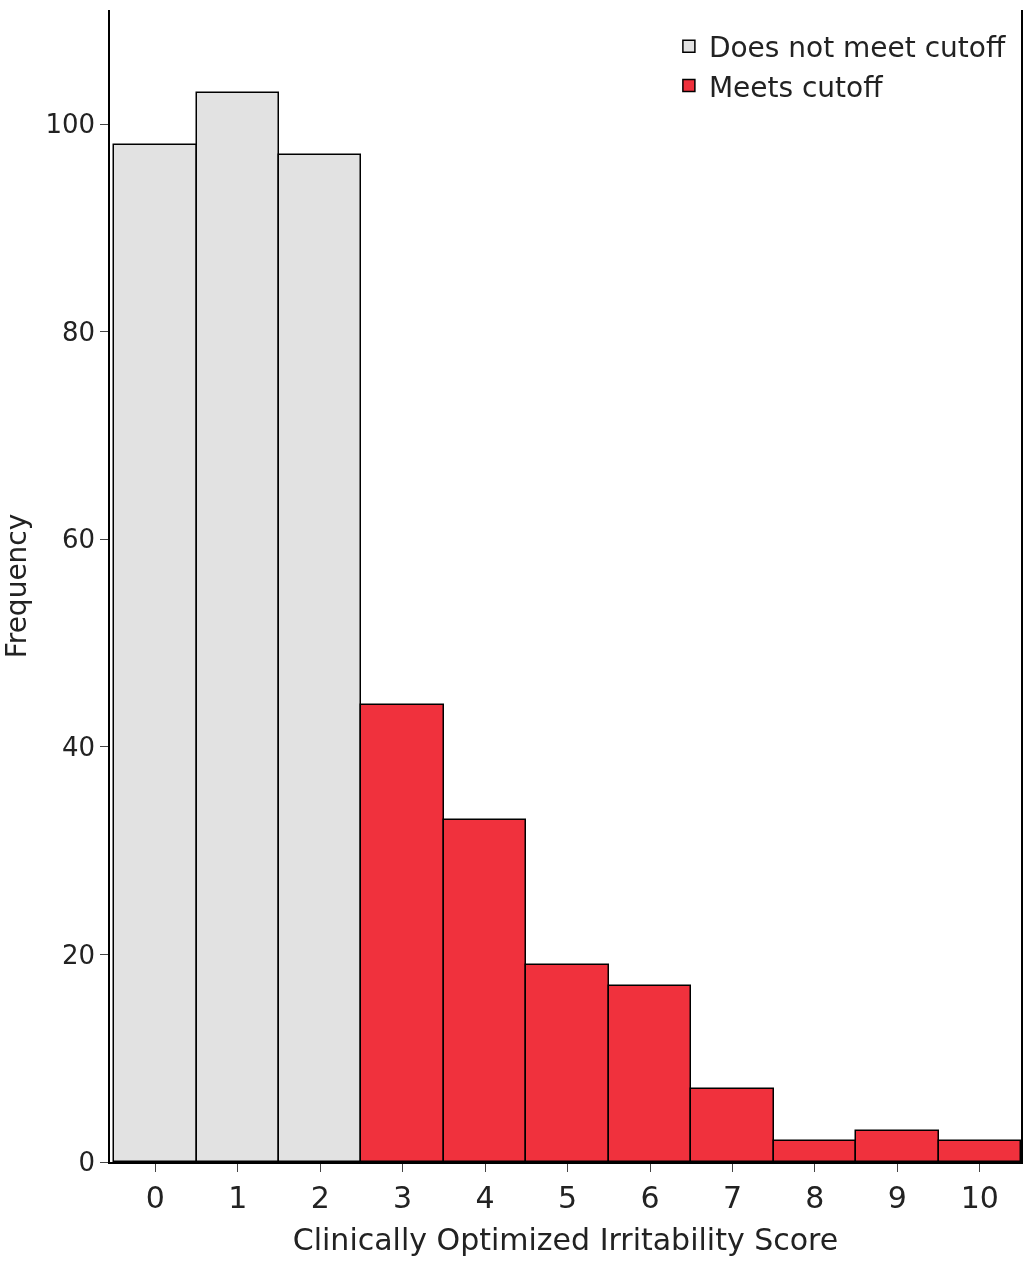 This screenshot has width=1033, height=1272. What do you see at coordinates (238, 1197) in the screenshot?
I see `x-tick-label: 1` at bounding box center [238, 1197].